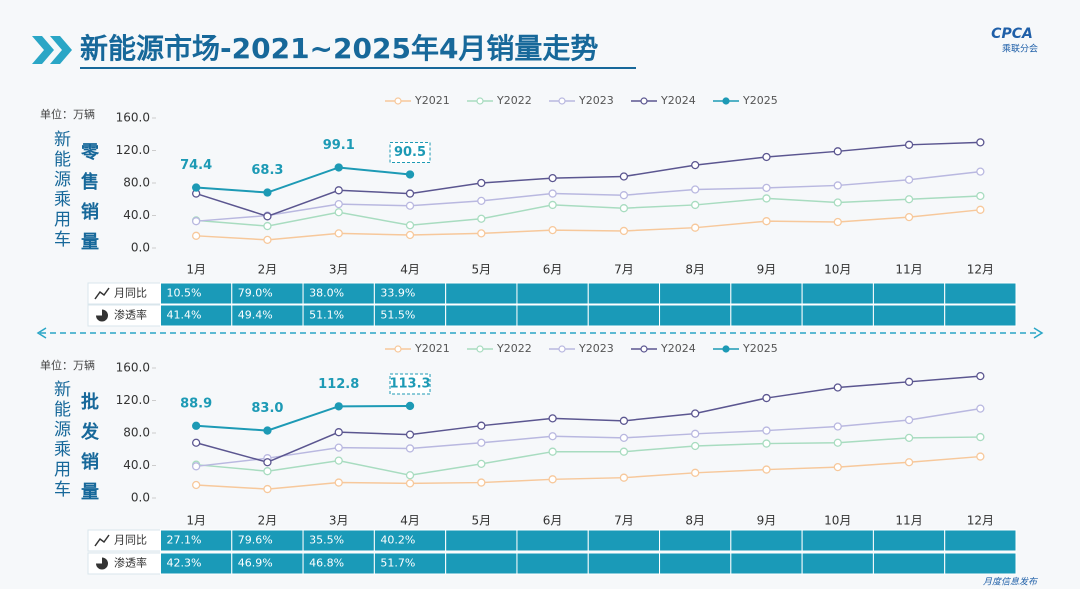 This screenshot has height=589, width=1080. What do you see at coordinates (267, 170) in the screenshot?
I see `data-label: 68.3` at bounding box center [267, 170].